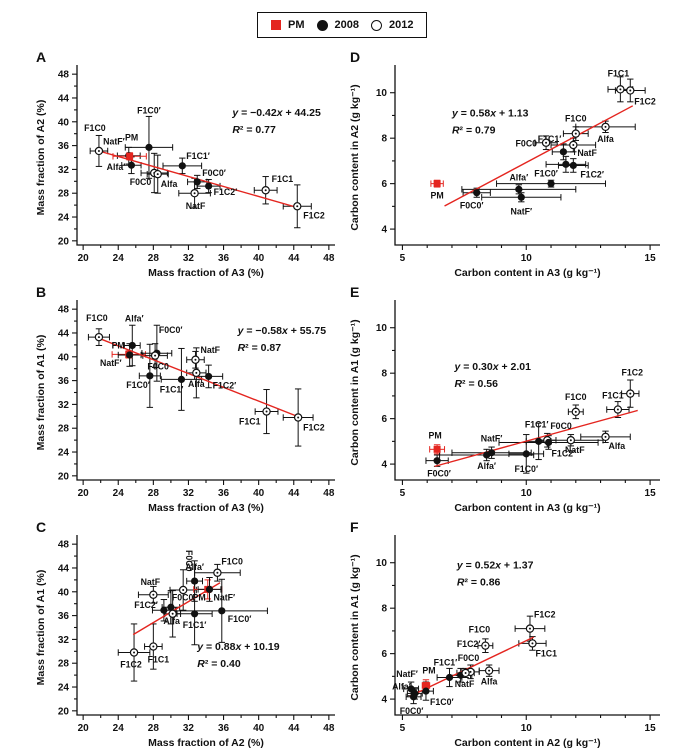 Image resolution: width=674 pixels, height=750 pixels. What do you see at coordinates (354, 292) in the screenshot?
I see `panel-letter-E: E` at bounding box center [354, 292].